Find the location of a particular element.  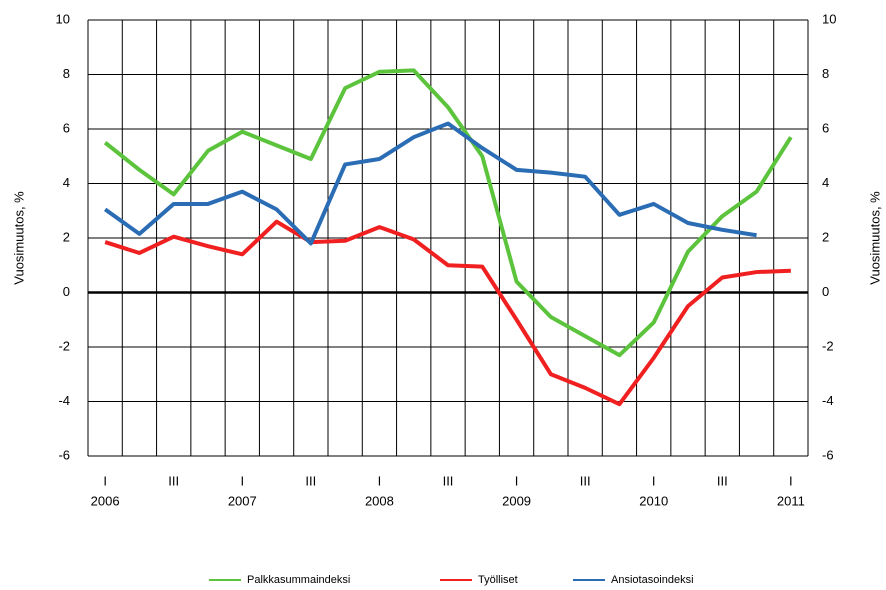

y-tick-label: 10 is located at coordinates (63, 18).